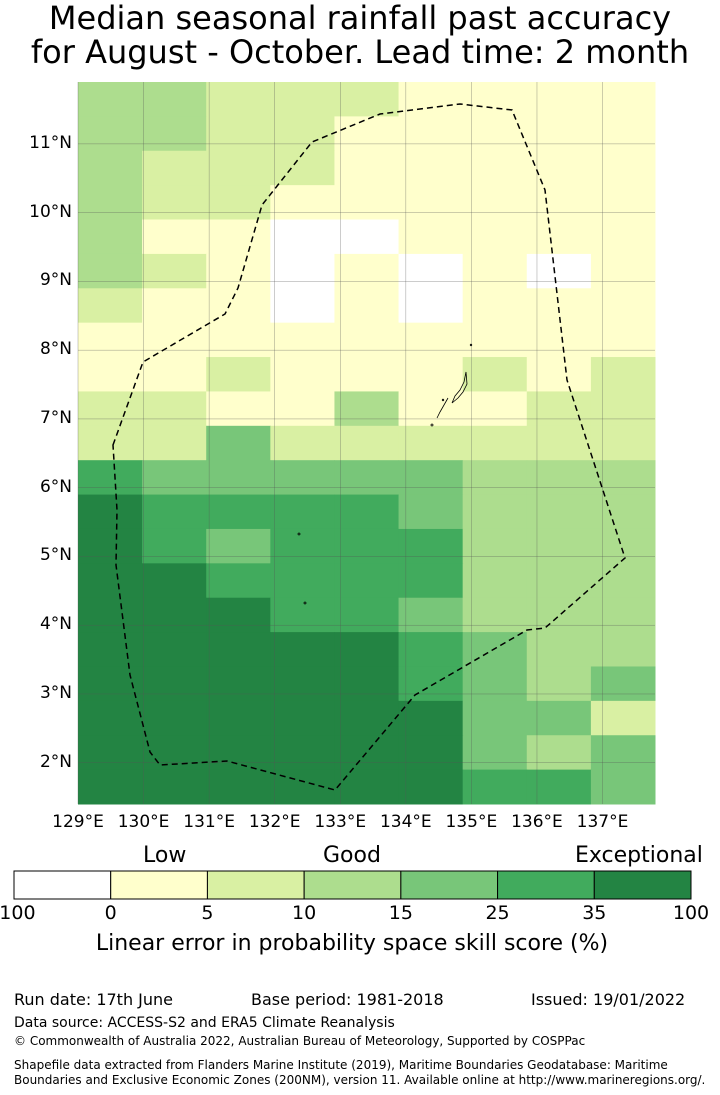  Describe the element at coordinates (50, 211) in the screenshot. I see `y-tick-label: 10°N` at that location.